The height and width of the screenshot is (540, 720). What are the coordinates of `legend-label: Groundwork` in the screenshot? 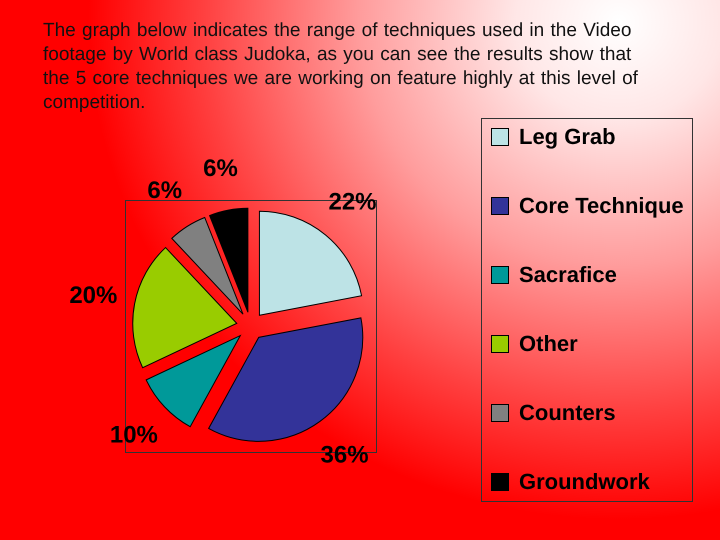 It's located at (585, 481).